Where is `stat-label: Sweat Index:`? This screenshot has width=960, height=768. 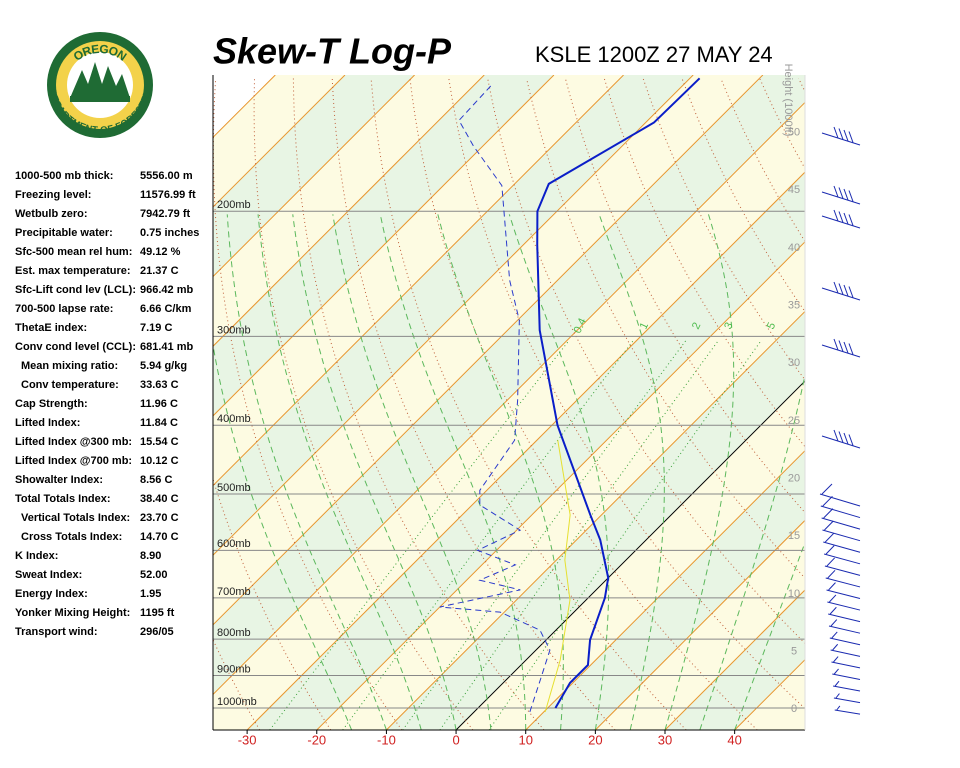
stat-label: Sweat Index: is located at coordinates (48, 575).